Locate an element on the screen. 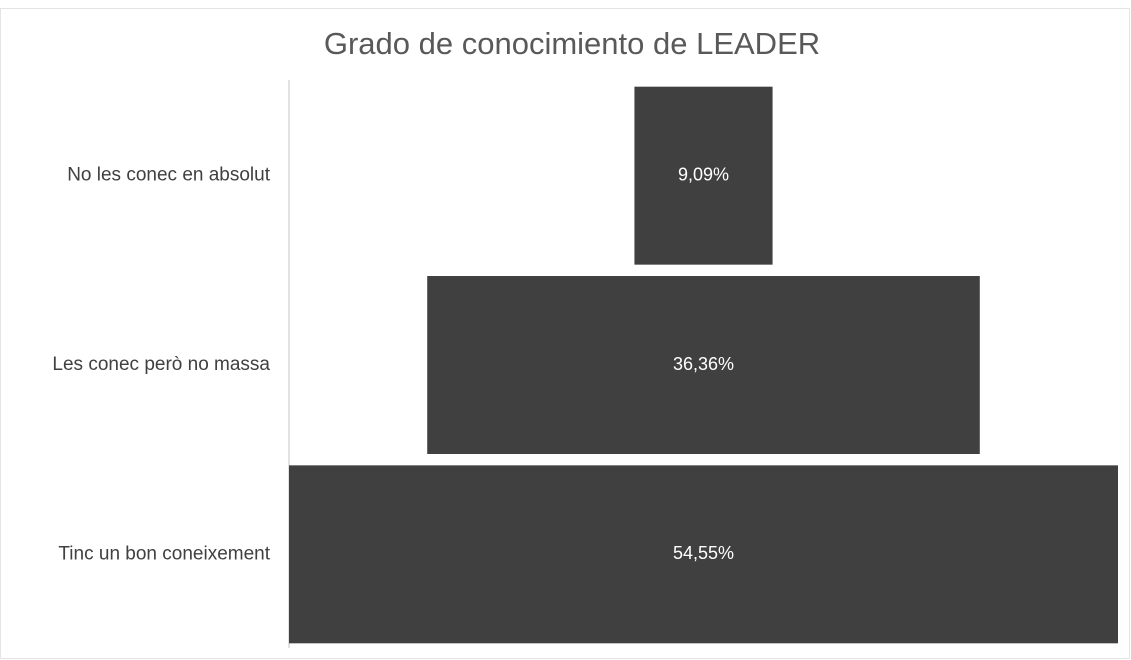 The image size is (1131, 660). chart-title: Grado de conocimiento de LEADER is located at coordinates (572, 43).